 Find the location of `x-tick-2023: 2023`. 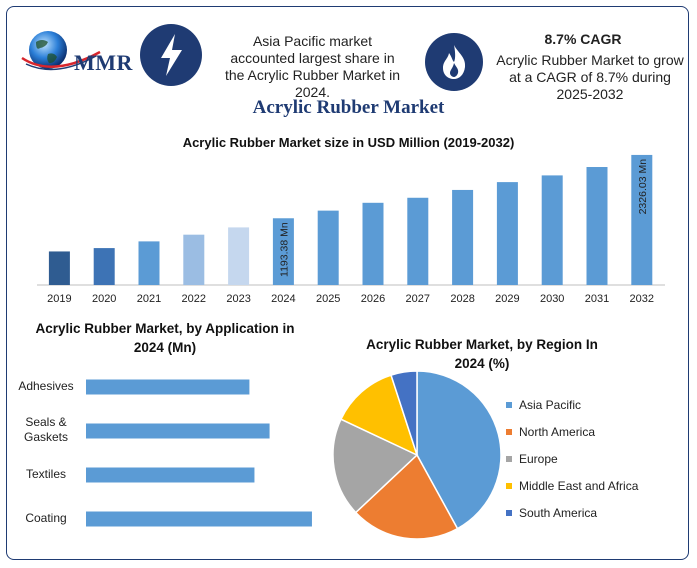

x-tick-2023: 2023 is located at coordinates (238, 299).